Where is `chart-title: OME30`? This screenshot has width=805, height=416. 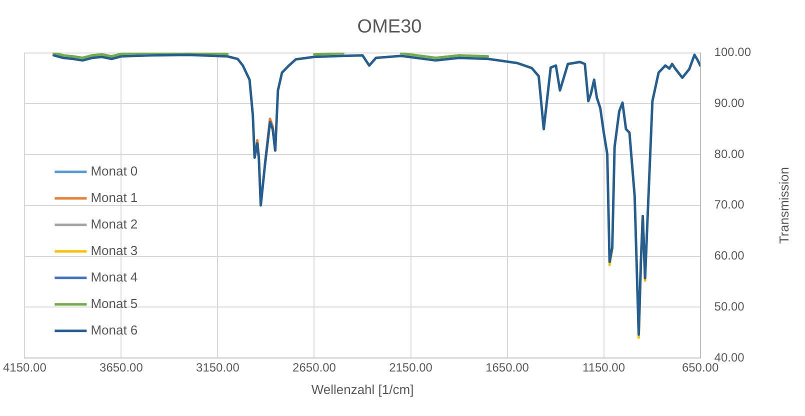
chart-title: OME30 is located at coordinates (389, 27).